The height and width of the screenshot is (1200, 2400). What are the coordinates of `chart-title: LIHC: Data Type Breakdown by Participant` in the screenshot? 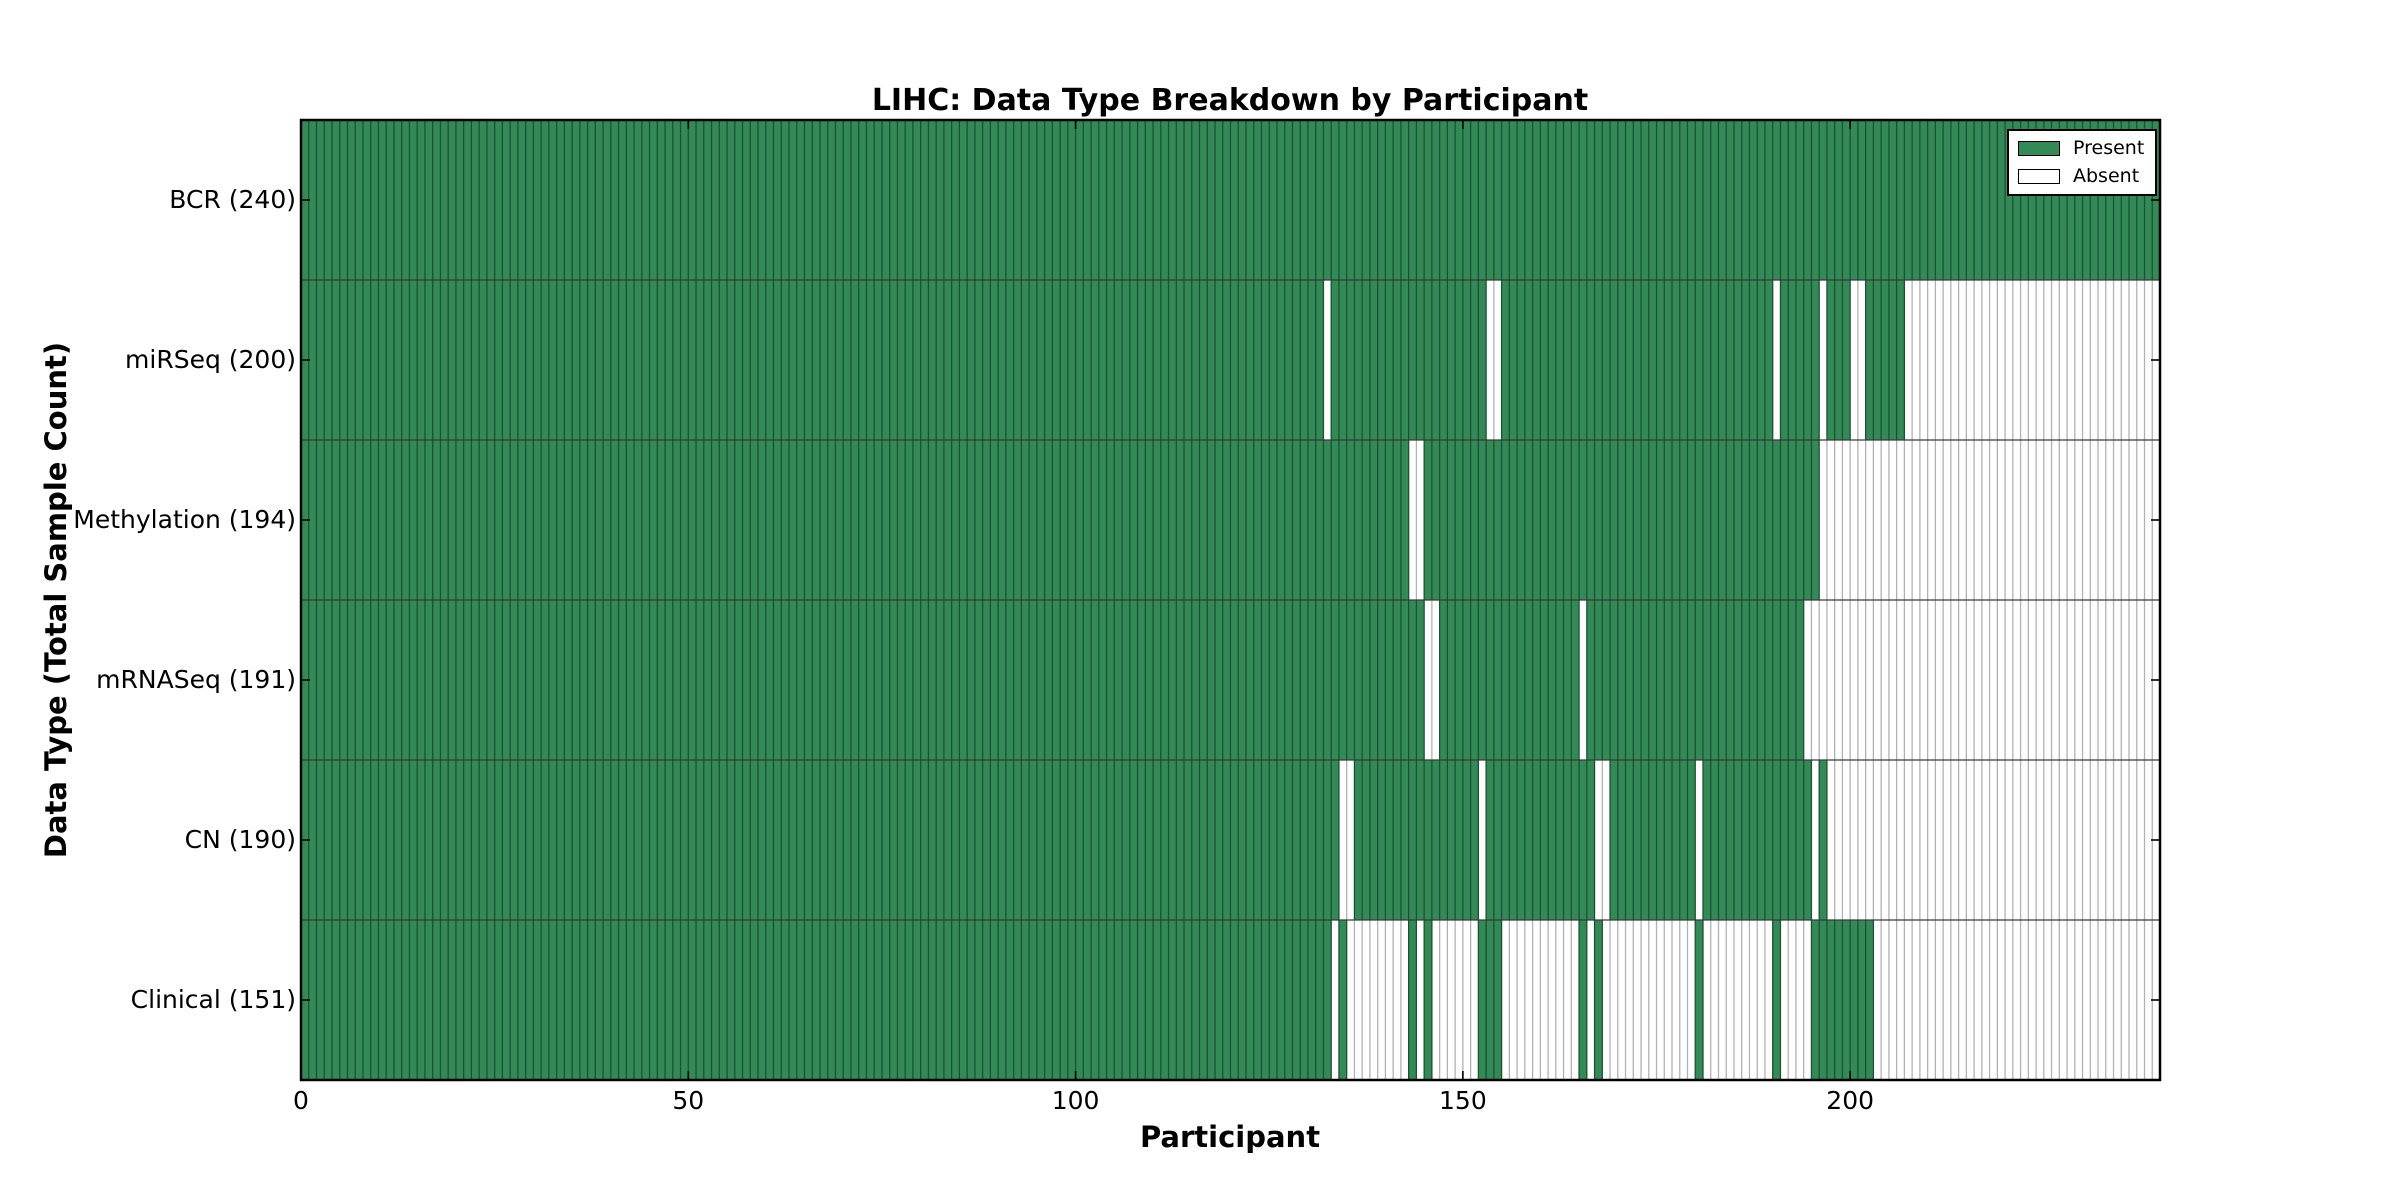 It's located at (1230, 100).